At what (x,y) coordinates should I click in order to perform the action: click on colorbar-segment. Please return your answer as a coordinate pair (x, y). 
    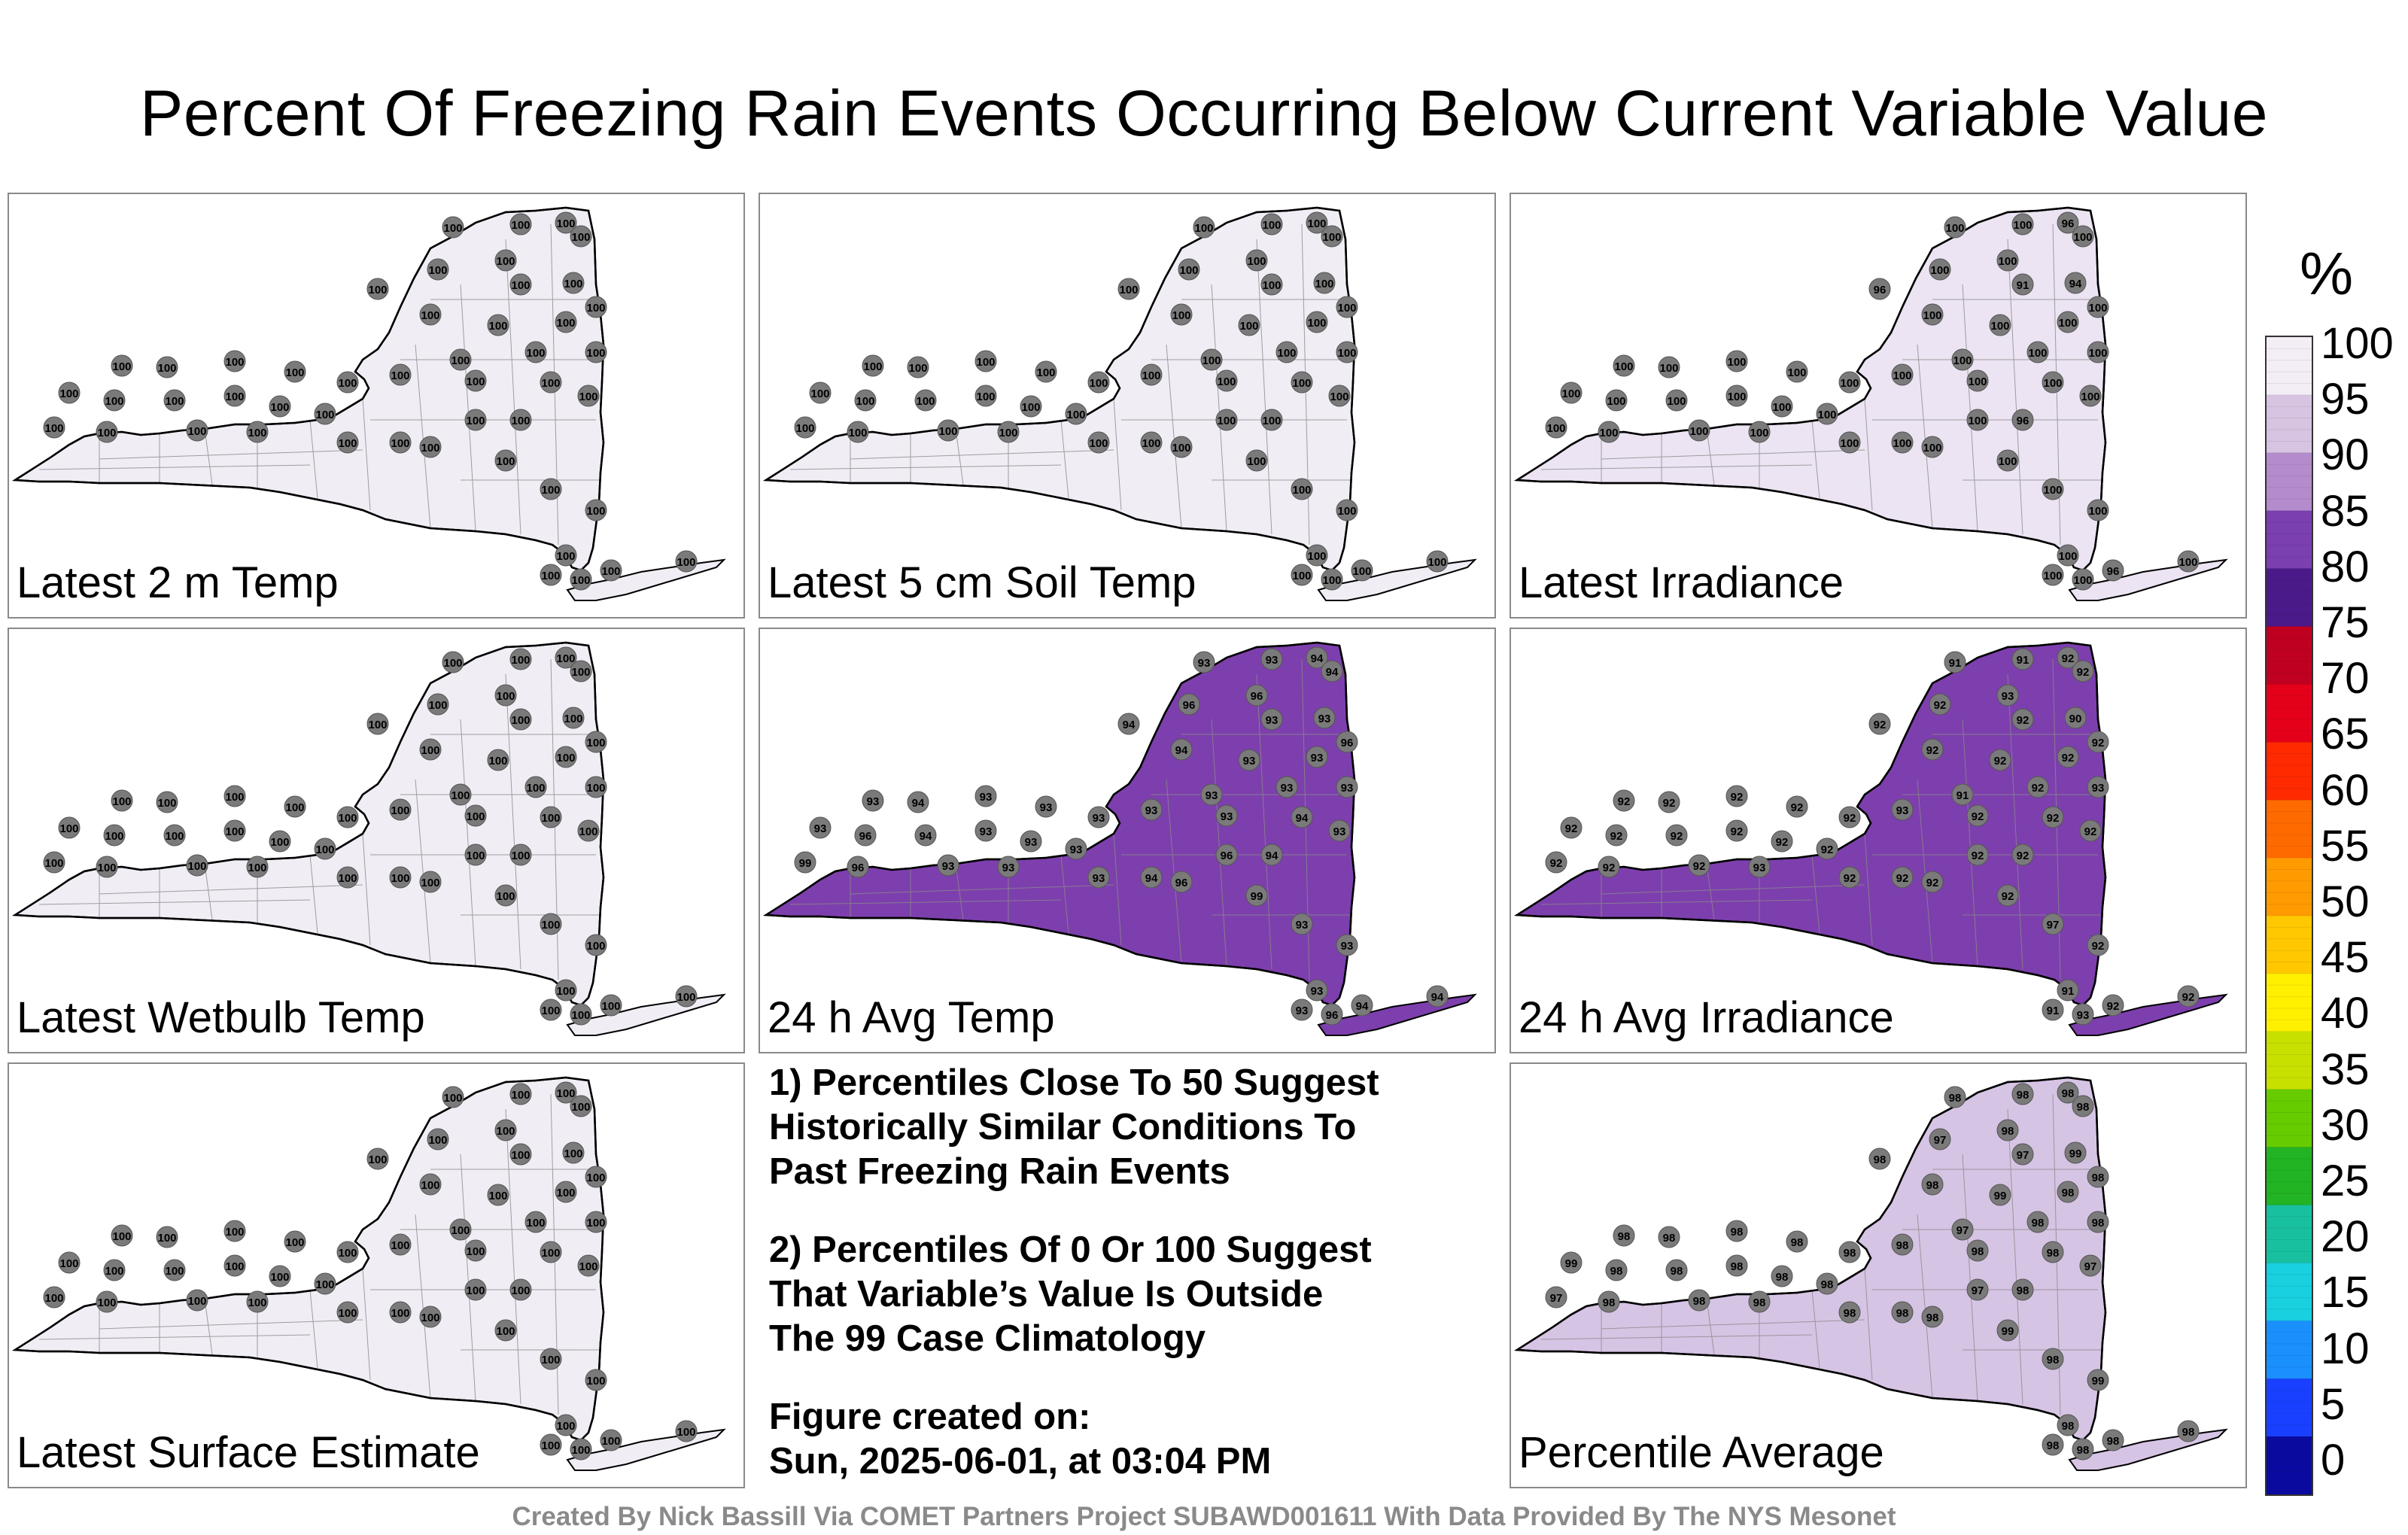
    Looking at the image, I should click on (2289, 771).